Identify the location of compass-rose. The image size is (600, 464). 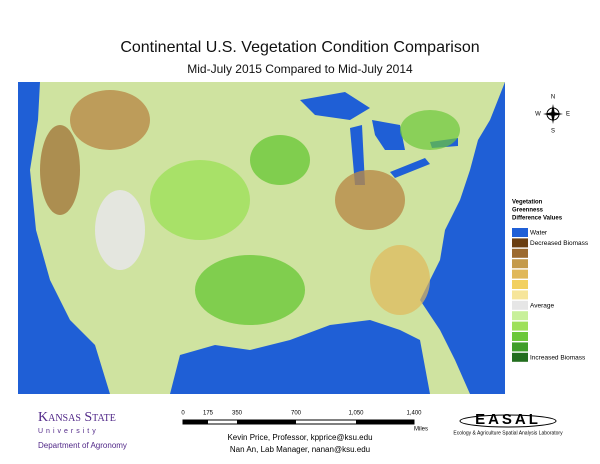
(553, 114).